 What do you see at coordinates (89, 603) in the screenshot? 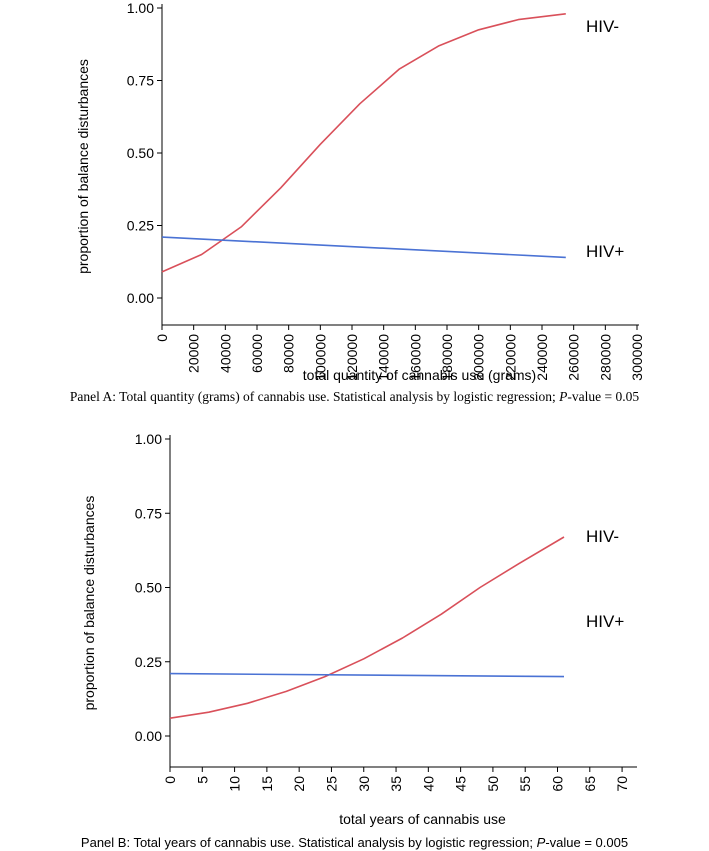
I see `chart-b-y-axis-title: proportion of balance disturbances` at bounding box center [89, 603].